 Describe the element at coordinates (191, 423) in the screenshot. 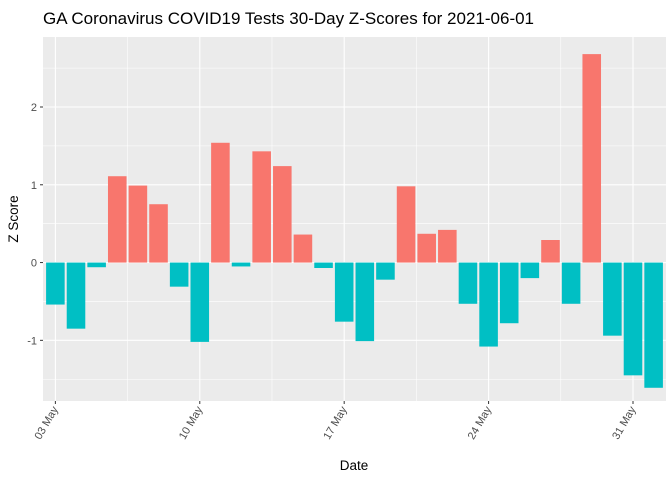

I see `x-tick-label: 10 May` at that location.